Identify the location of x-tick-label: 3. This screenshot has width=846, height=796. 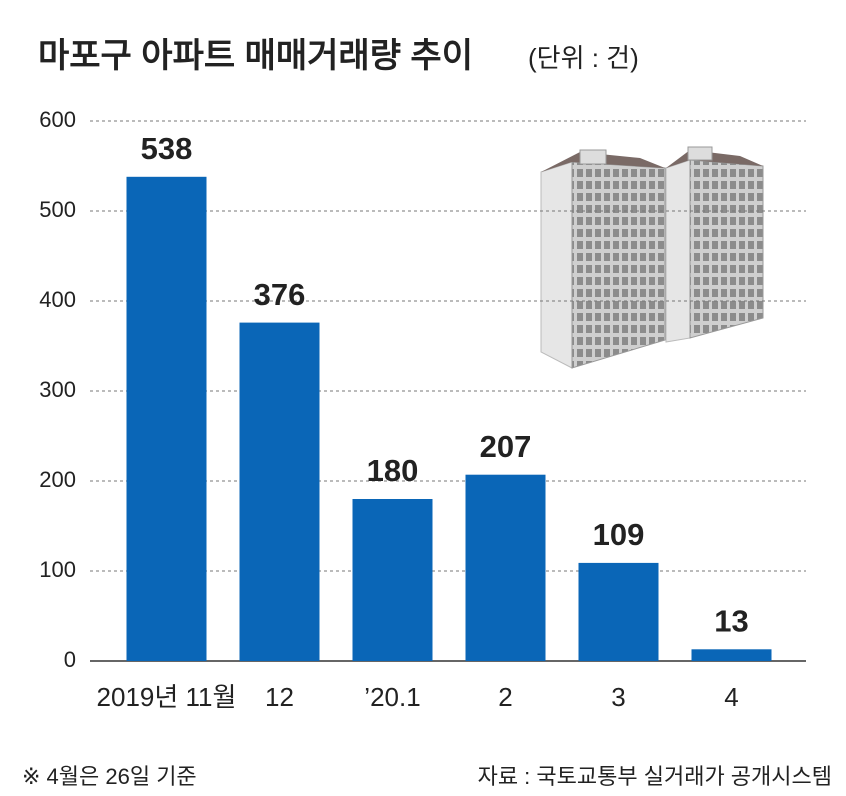
(618, 697).